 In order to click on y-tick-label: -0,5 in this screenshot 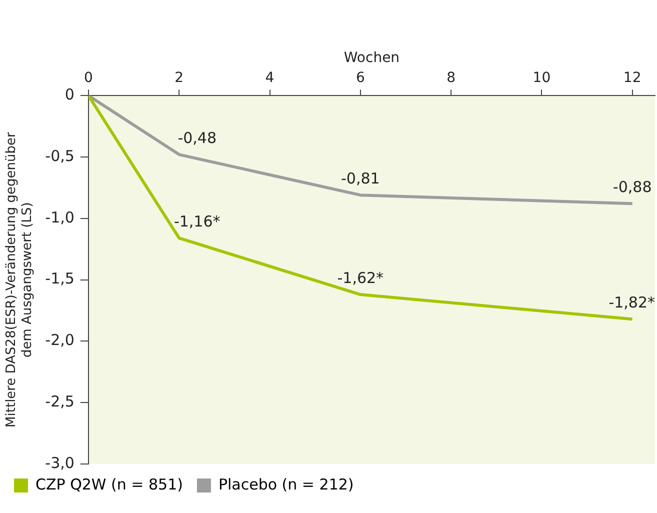, I will do `click(59, 155)`.